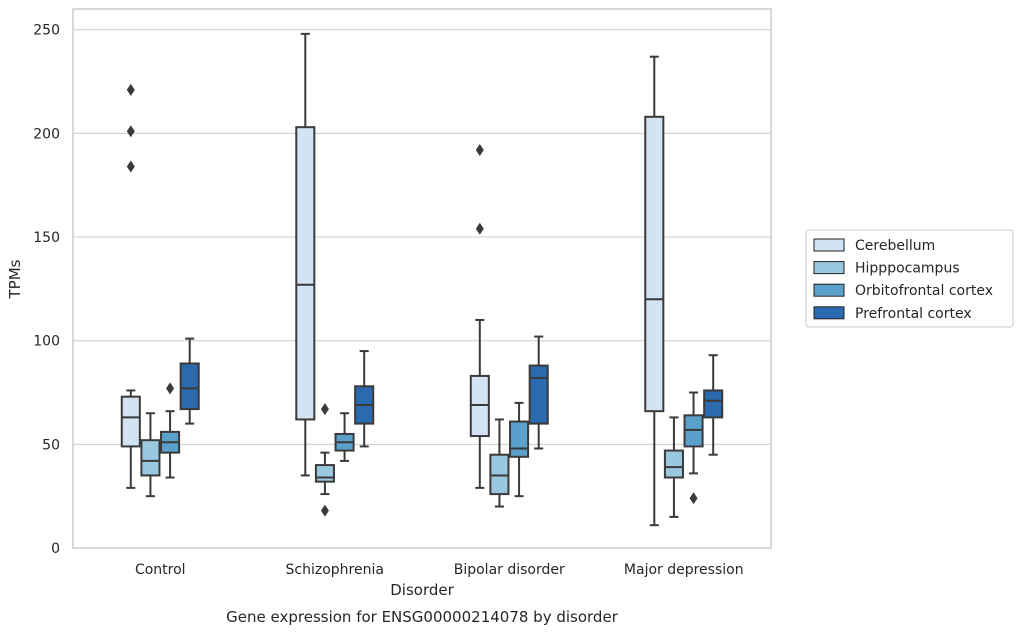 The width and height of the screenshot is (1023, 634). What do you see at coordinates (684, 570) in the screenshot?
I see `x-tick-label: Major depression` at bounding box center [684, 570].